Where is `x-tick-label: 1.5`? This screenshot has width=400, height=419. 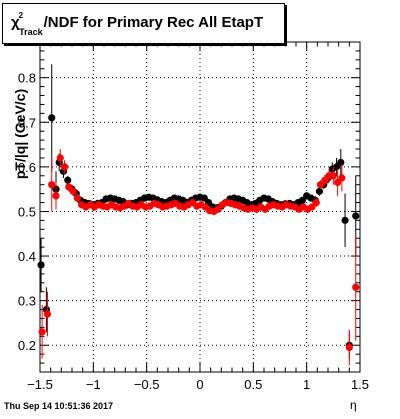 x-tick-label: 1.5 is located at coordinates (360, 384).